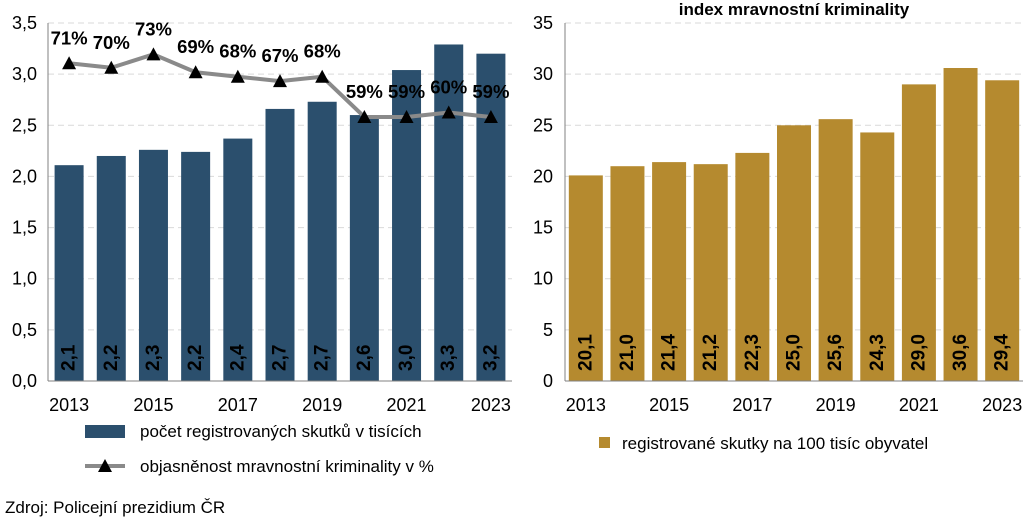  I want to click on left-y-tick-label: 3,5, so click(24, 23).